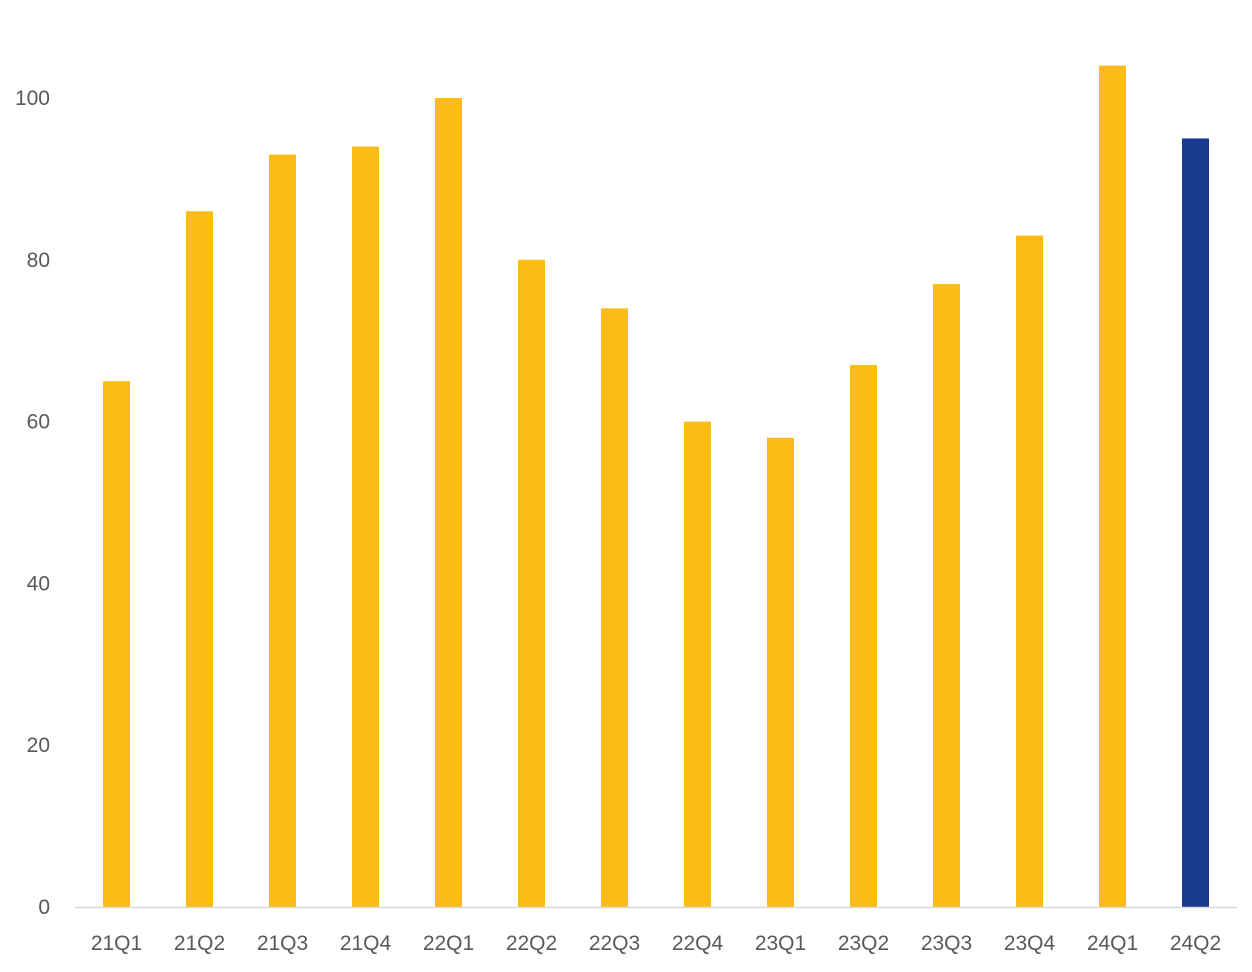  What do you see at coordinates (448, 502) in the screenshot?
I see `bar-22q1` at bounding box center [448, 502].